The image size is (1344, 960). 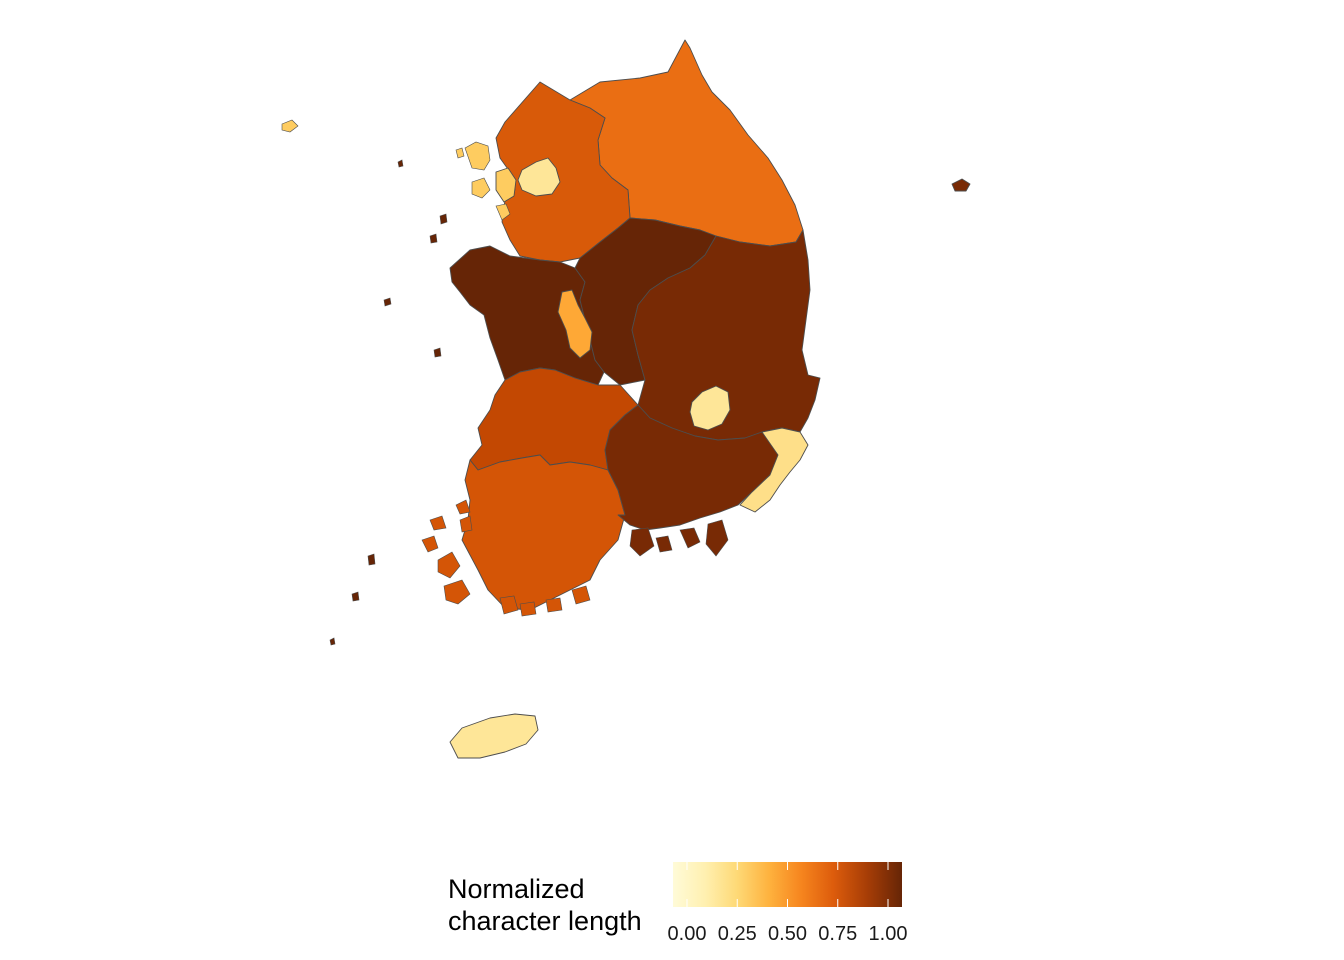 What do you see at coordinates (575, 324) in the screenshot?
I see `region-sejong-daejeon` at bounding box center [575, 324].